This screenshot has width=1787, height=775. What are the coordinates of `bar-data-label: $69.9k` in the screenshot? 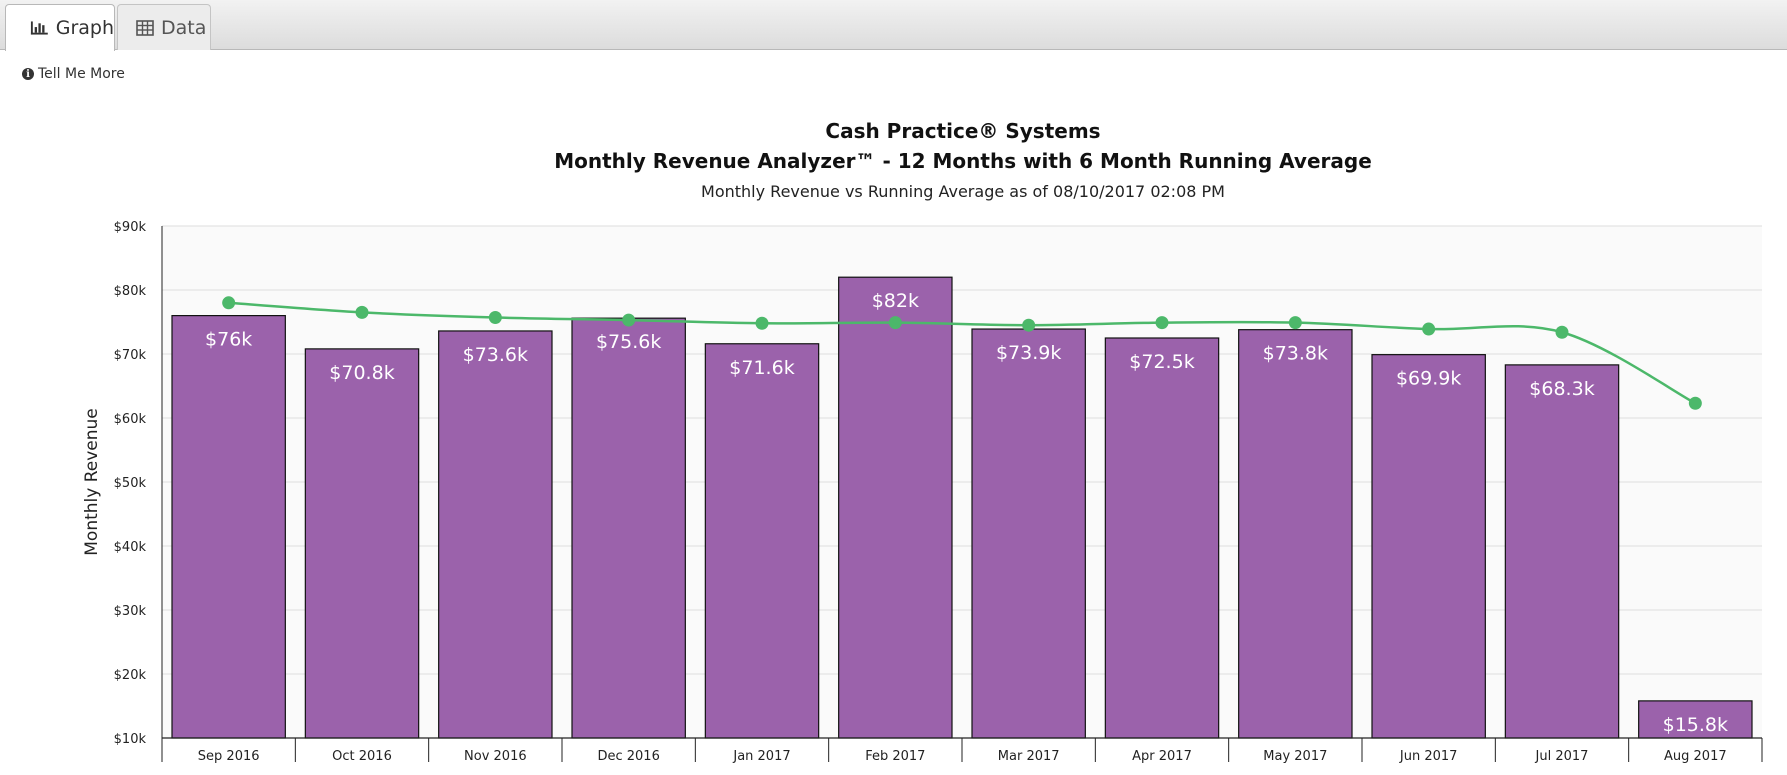 It's located at (1428, 379).